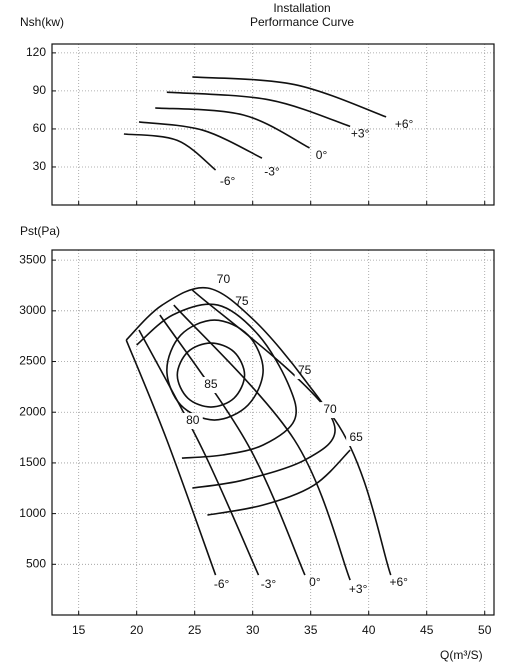 The image size is (515, 672). Describe the element at coordinates (311, 630) in the screenshot. I see `x-tick-label: 35` at that location.